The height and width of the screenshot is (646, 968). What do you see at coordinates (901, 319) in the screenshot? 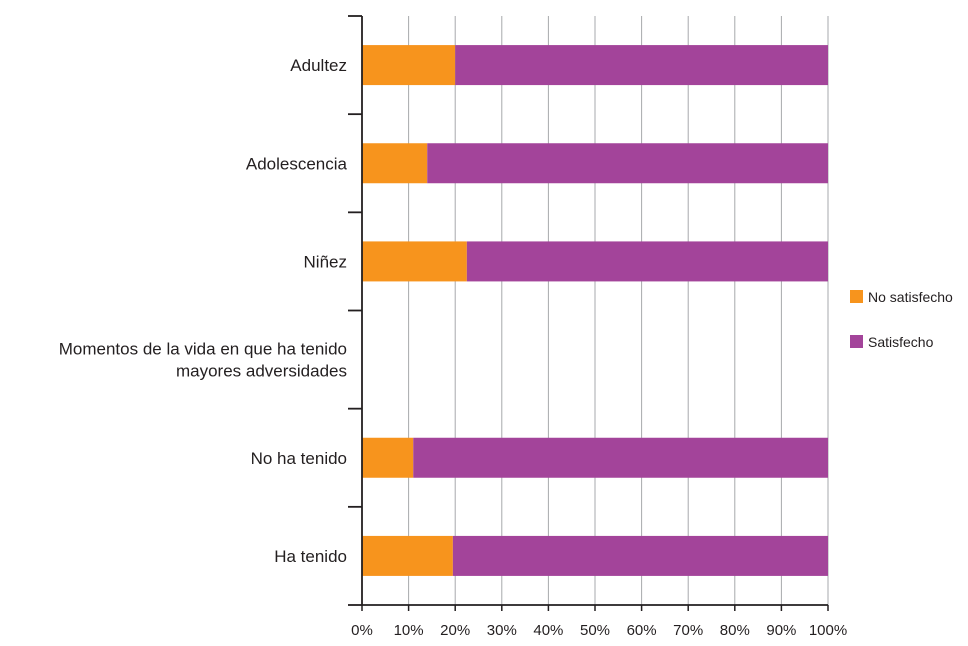
I see `legend: No satisfecho Satisfecho` at bounding box center [901, 319].